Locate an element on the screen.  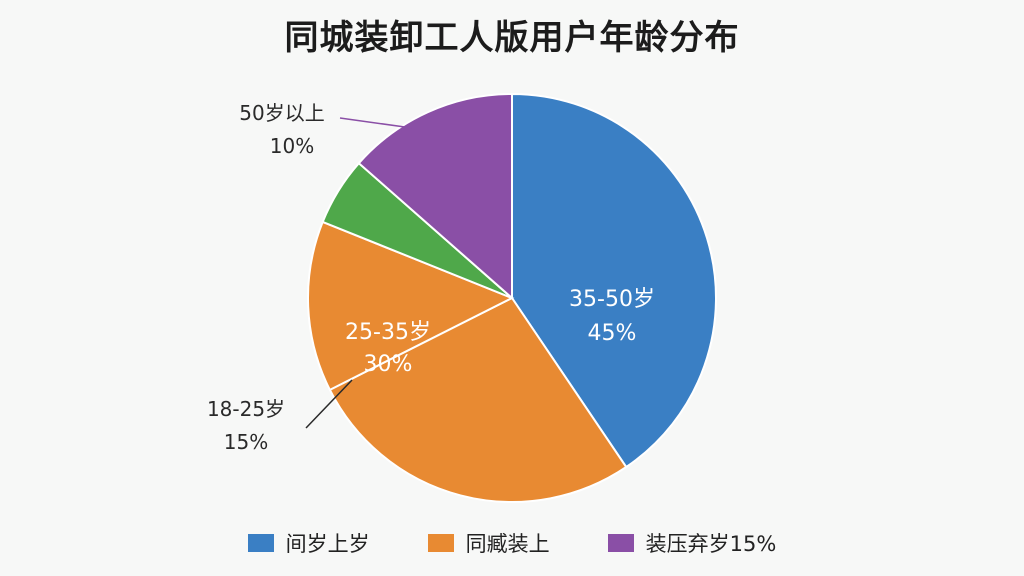
slice-percent-25-35: 30% is located at coordinates (388, 364).